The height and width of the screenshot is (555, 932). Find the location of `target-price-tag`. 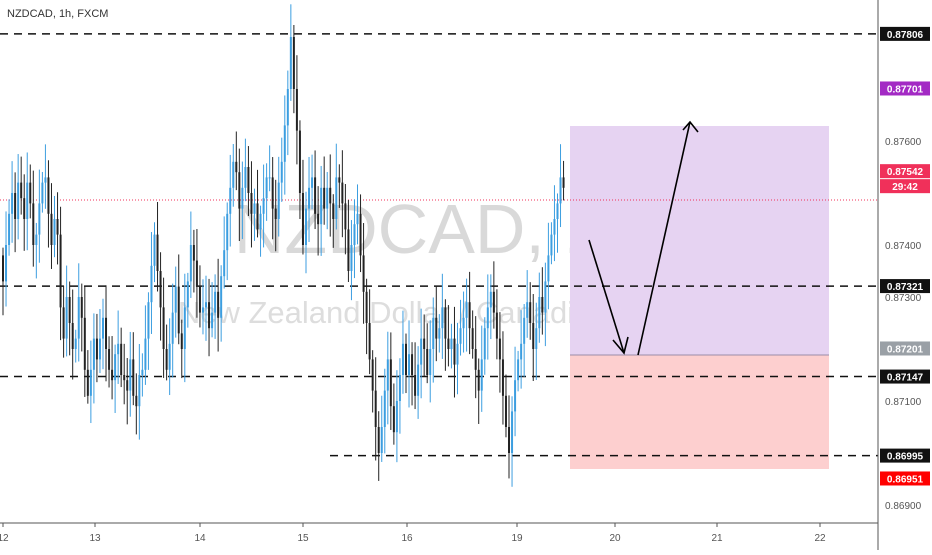

target-price-tag is located at coordinates (905, 88).